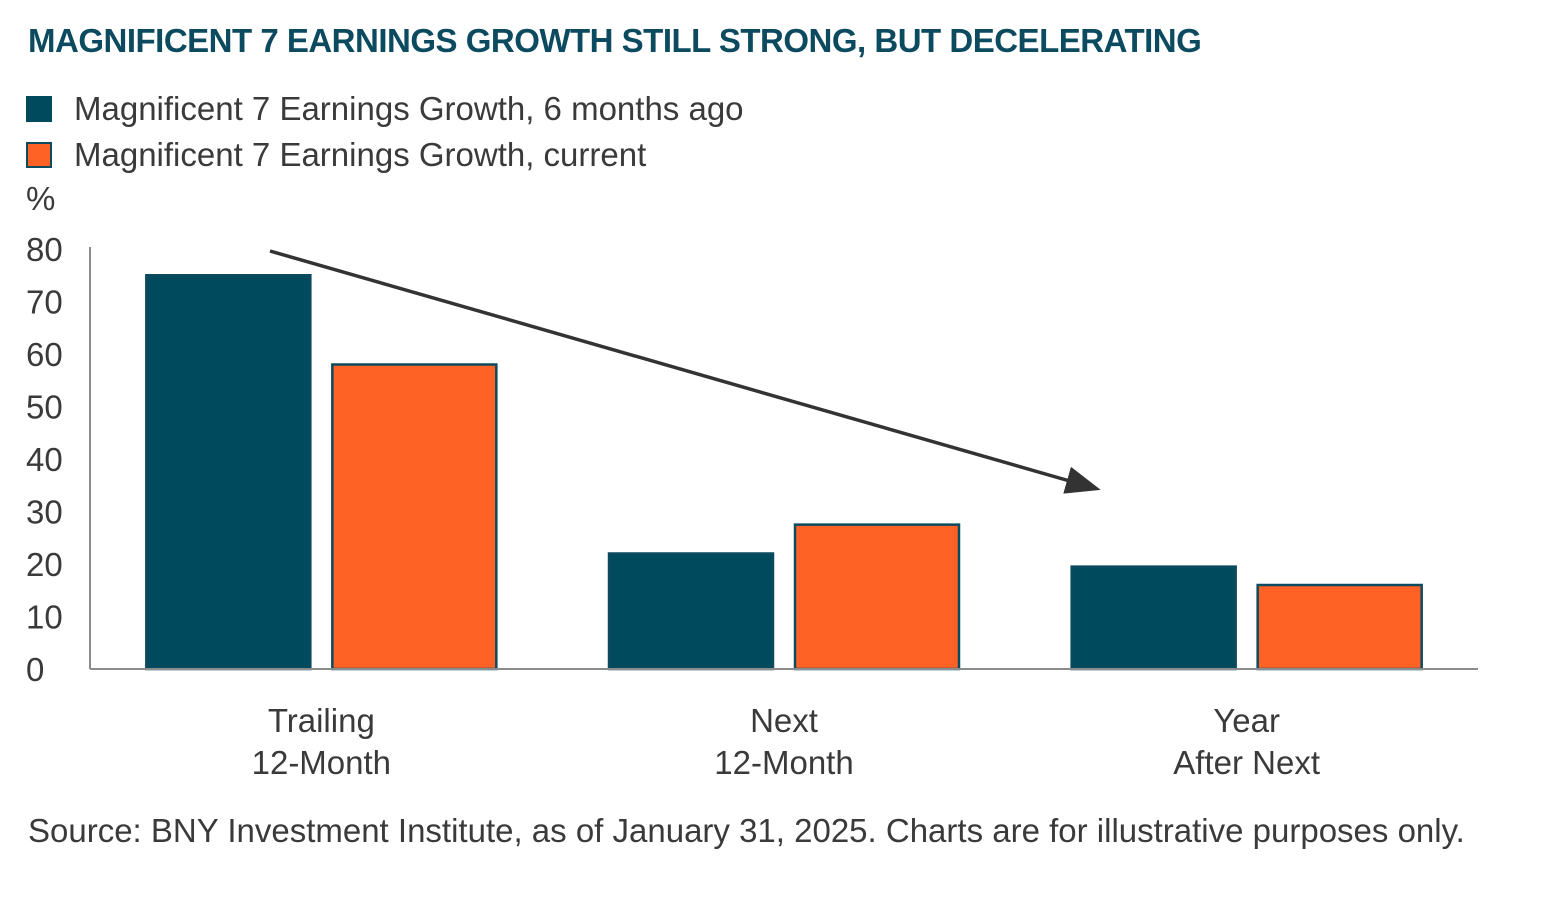 Image resolution: width=1544 pixels, height=912 pixels. I want to click on y-tick-label: 60, so click(44, 354).